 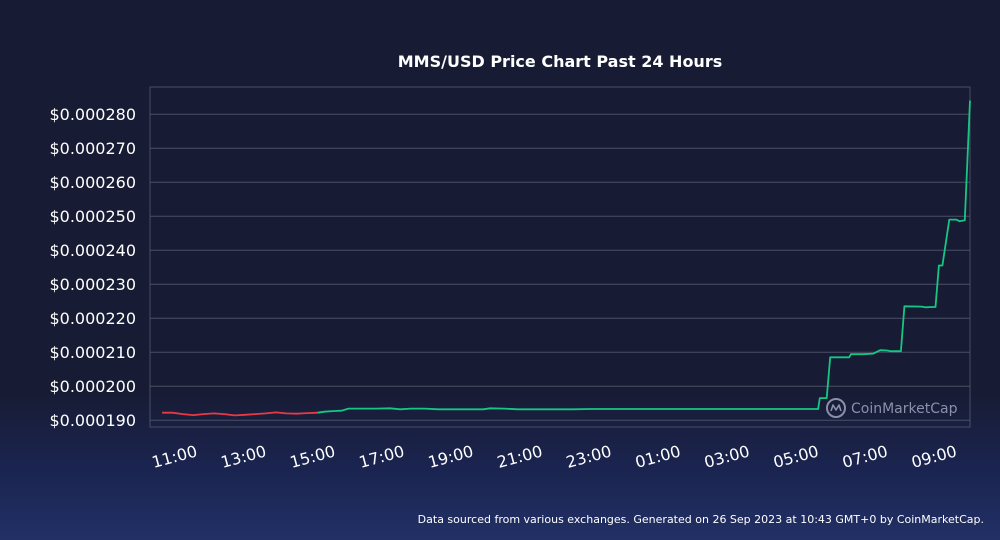 I want to click on coinmarketcap-logo-icon, so click(x=836, y=408).